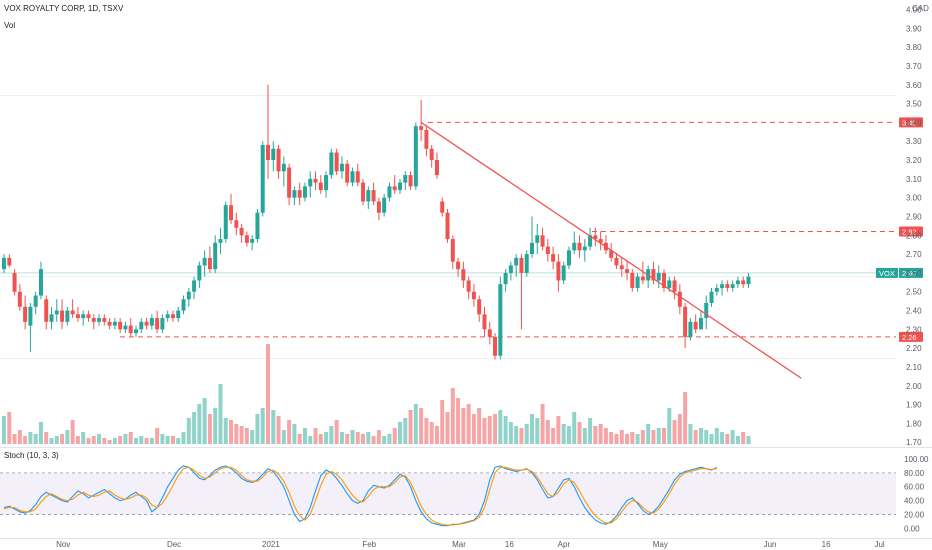 Image resolution: width=932 pixels, height=550 pixels. What do you see at coordinates (887, 273) in the screenshot?
I see `symbol-label: VOX` at bounding box center [887, 273].